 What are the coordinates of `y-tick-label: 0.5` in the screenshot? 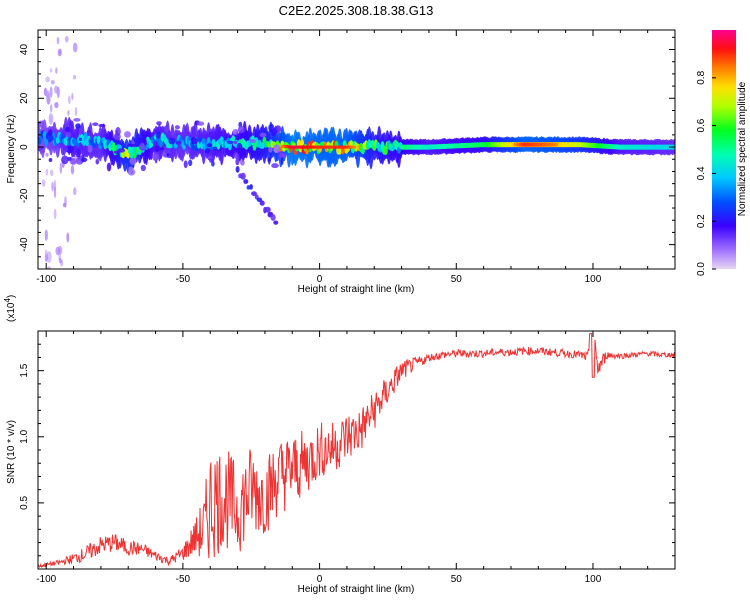 It's located at (24, 503).